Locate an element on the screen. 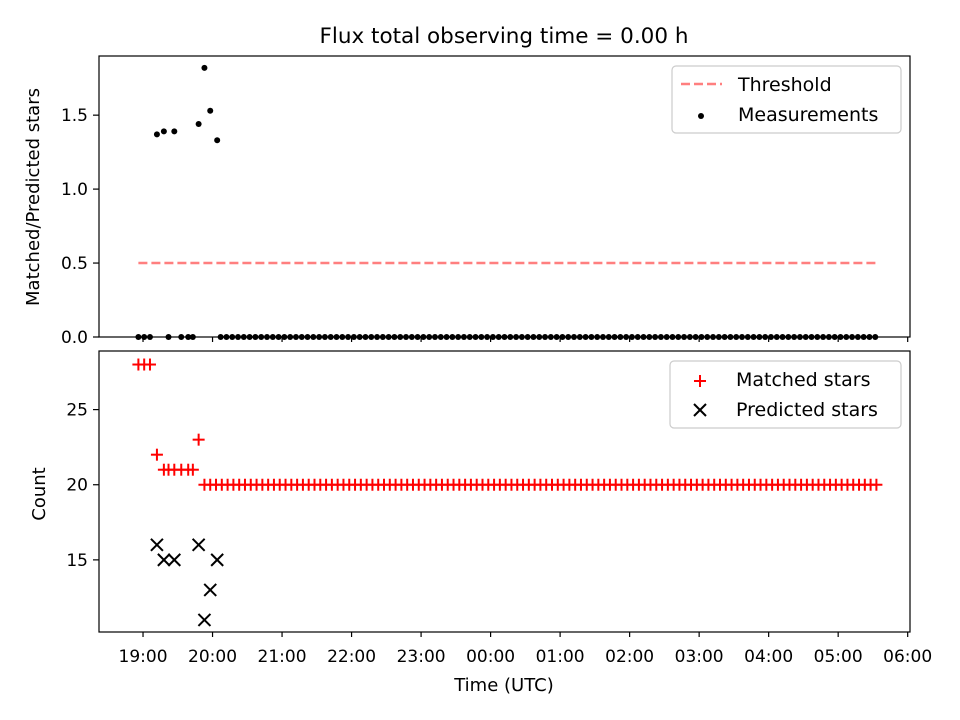 This screenshot has height=720, width=960. xtick-label: 00:00 is located at coordinates (490, 657).